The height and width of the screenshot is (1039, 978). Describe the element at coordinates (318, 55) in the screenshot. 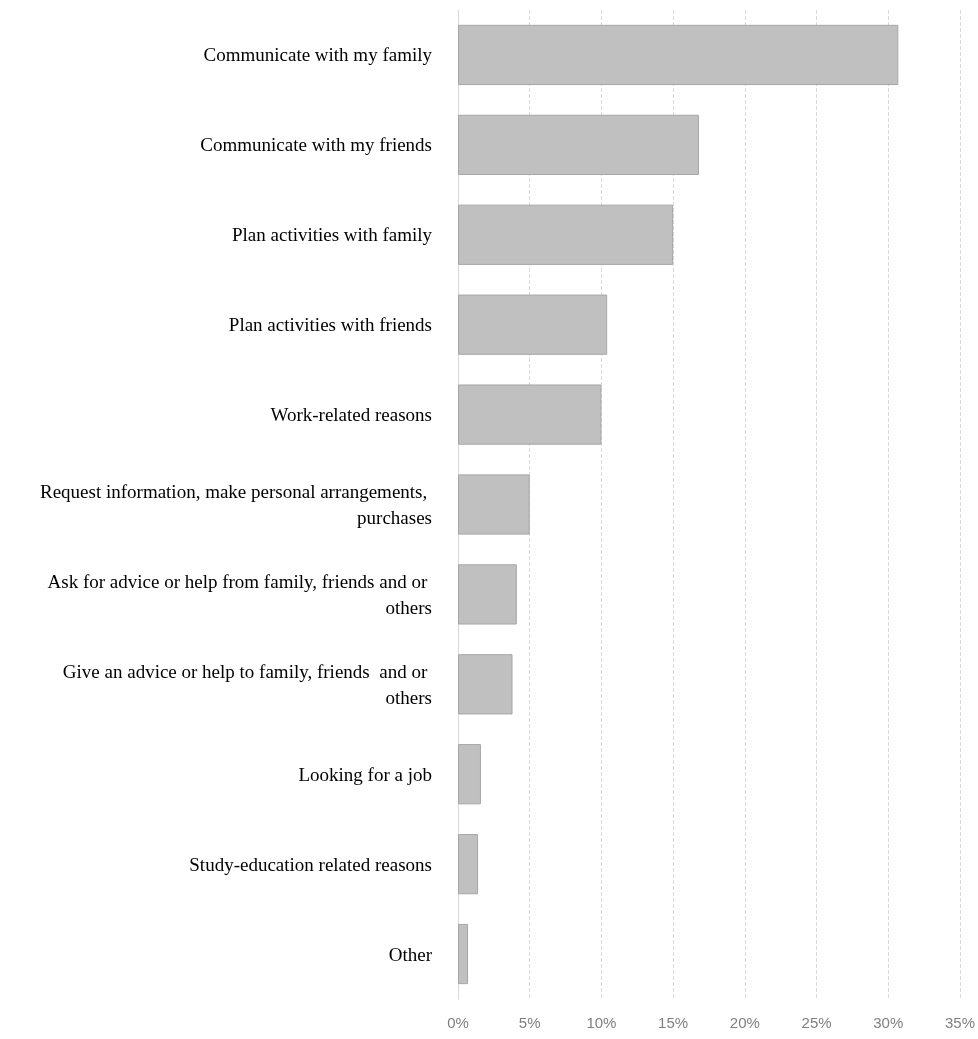

I see `y-tick-label: Communicate with my family` at that location.